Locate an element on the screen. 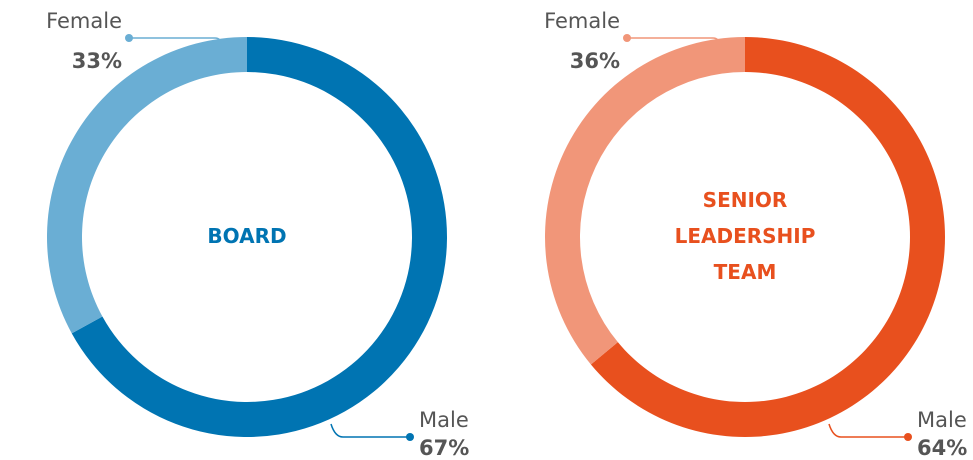 The height and width of the screenshot is (460, 973). center-label: SENIOR LEADERSHIP TEAM is located at coordinates (745, 236).